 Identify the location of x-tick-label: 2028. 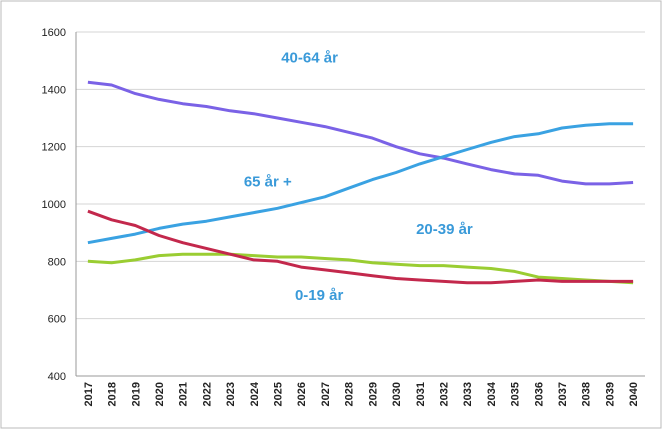
(350, 394).